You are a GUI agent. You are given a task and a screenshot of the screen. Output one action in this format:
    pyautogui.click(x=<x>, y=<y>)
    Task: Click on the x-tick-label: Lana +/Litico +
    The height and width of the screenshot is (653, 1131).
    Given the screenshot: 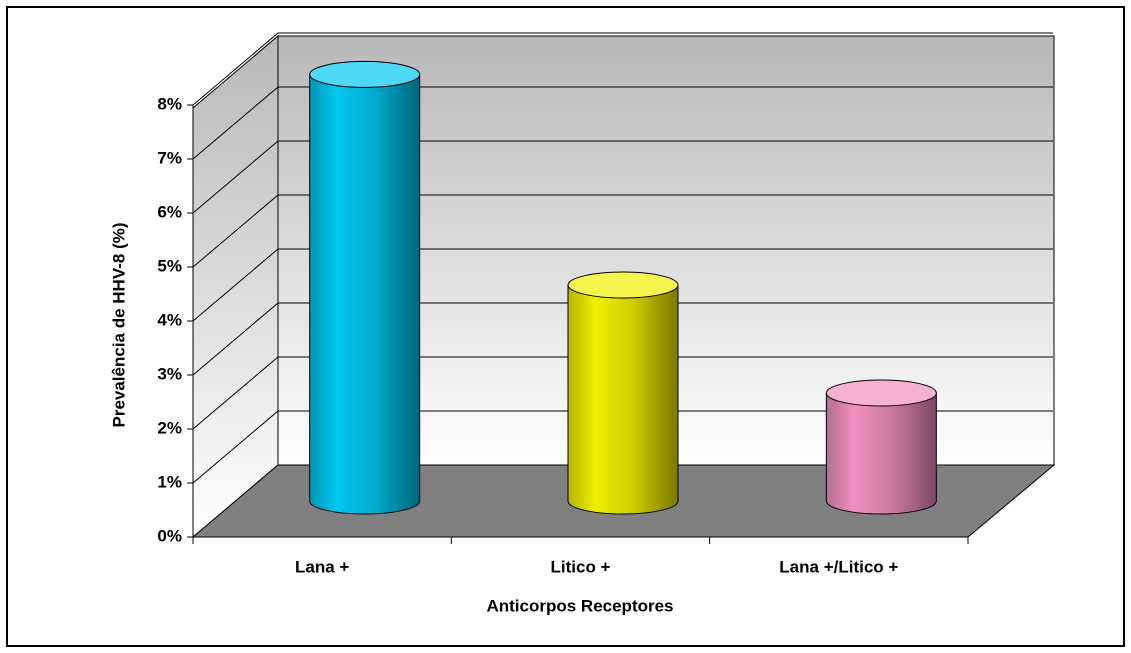 What is the action you would take?
    pyautogui.click(x=838, y=566)
    